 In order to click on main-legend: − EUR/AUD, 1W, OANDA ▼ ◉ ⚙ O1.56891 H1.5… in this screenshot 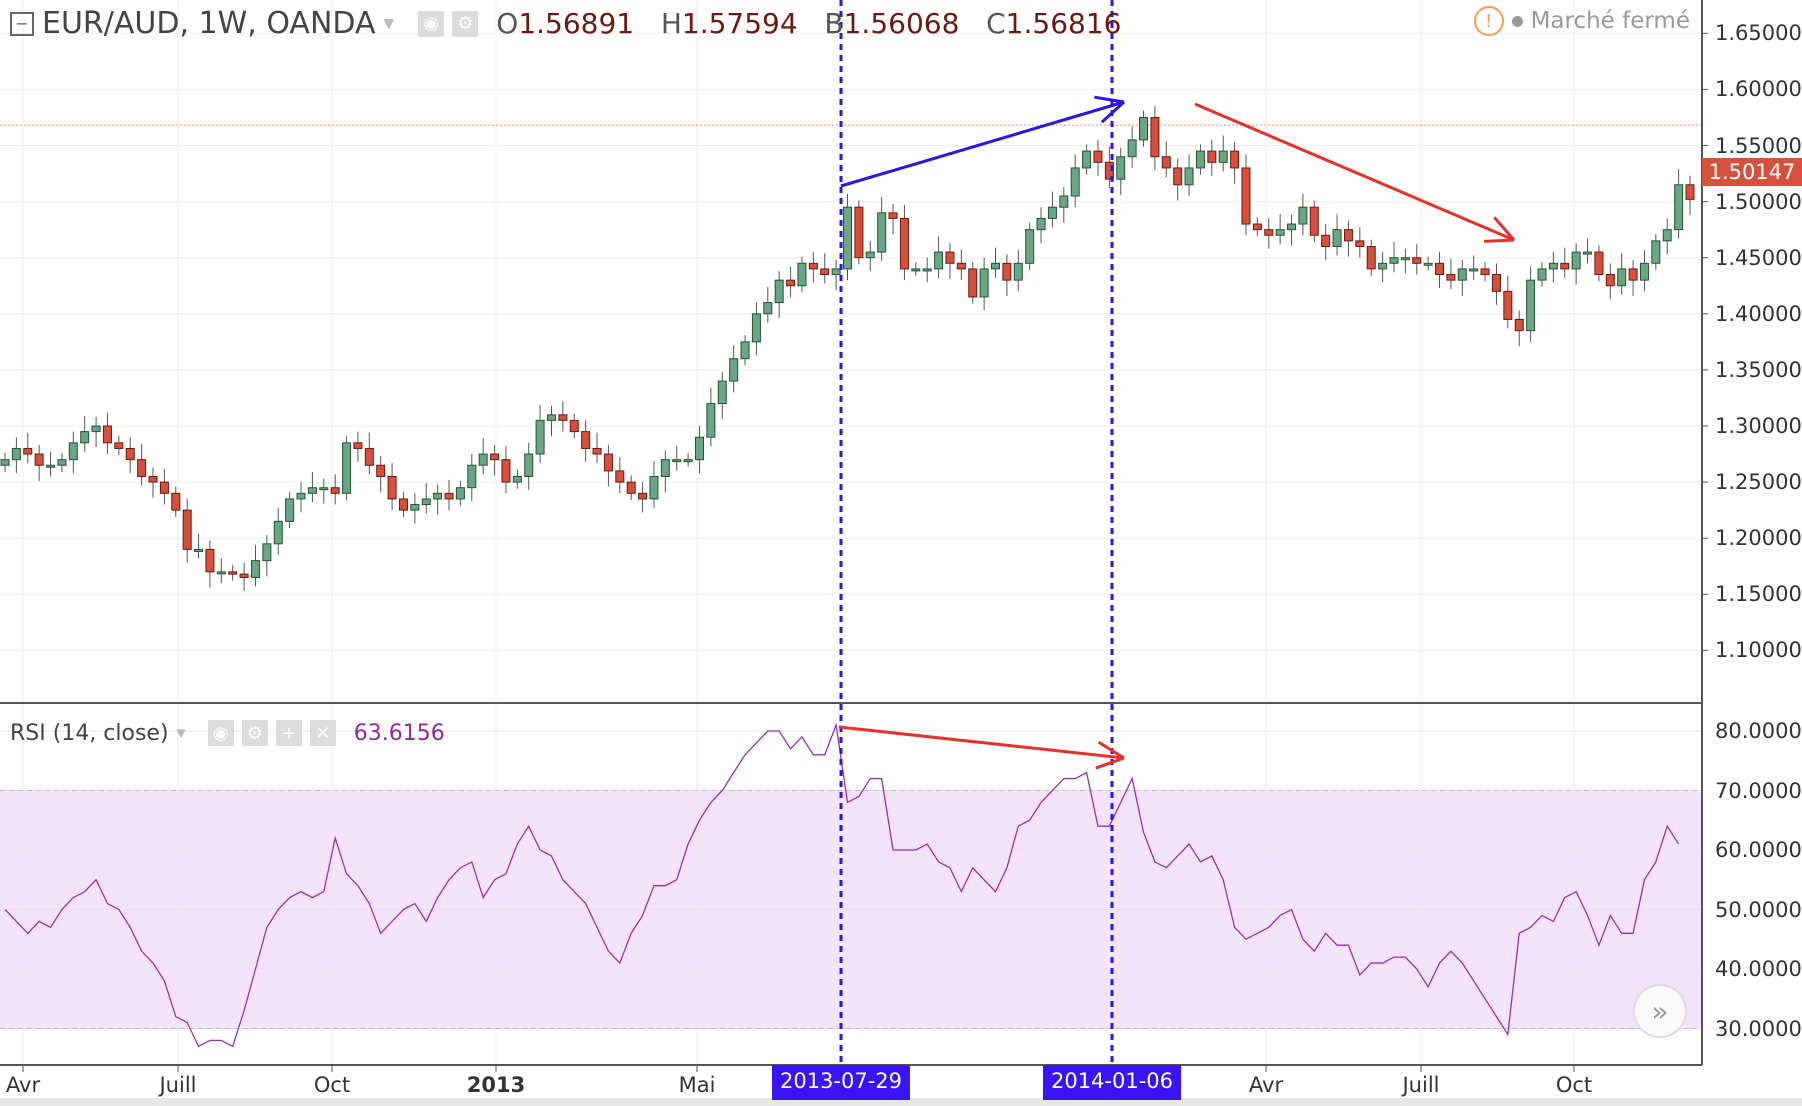, I will do `click(565, 23)`.